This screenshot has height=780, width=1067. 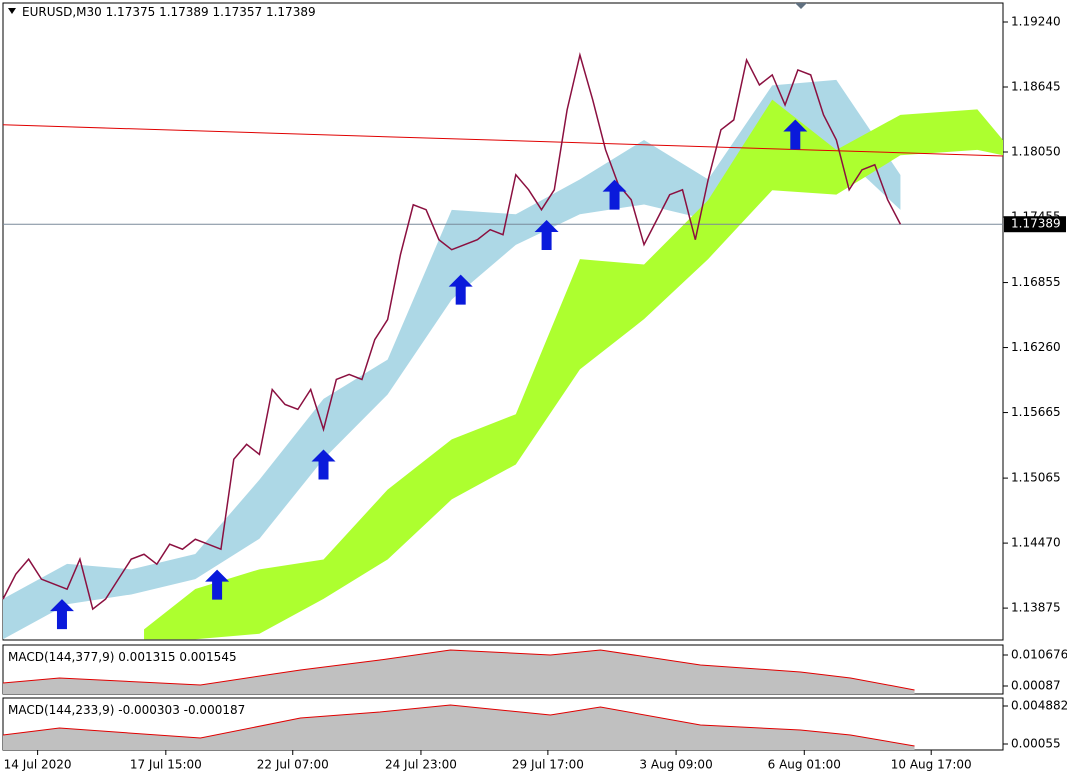 I want to click on indicator-value: -0.000187, so click(x=215, y=710).